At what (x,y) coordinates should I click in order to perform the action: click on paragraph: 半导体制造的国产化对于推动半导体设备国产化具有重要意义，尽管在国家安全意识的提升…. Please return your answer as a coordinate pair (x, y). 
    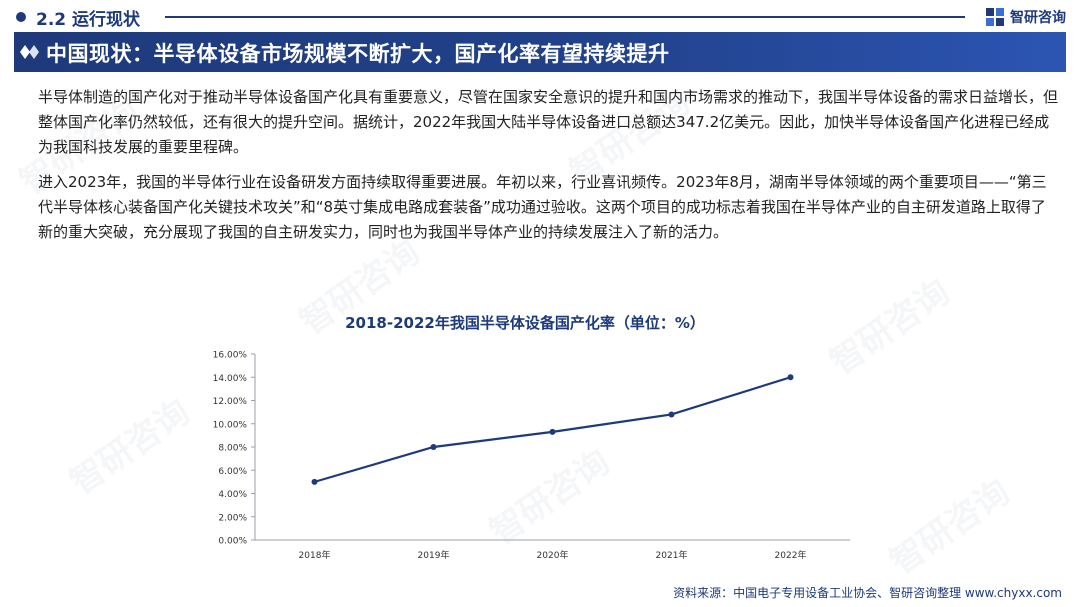
    Looking at the image, I should click on (548, 122).